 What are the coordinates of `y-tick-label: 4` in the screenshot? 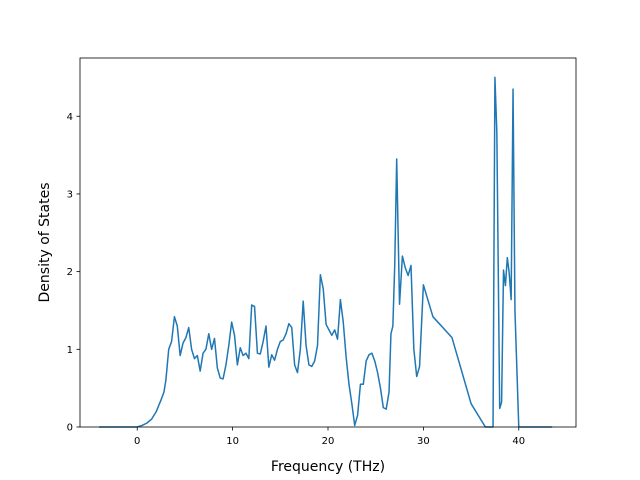 It's located at (70, 117).